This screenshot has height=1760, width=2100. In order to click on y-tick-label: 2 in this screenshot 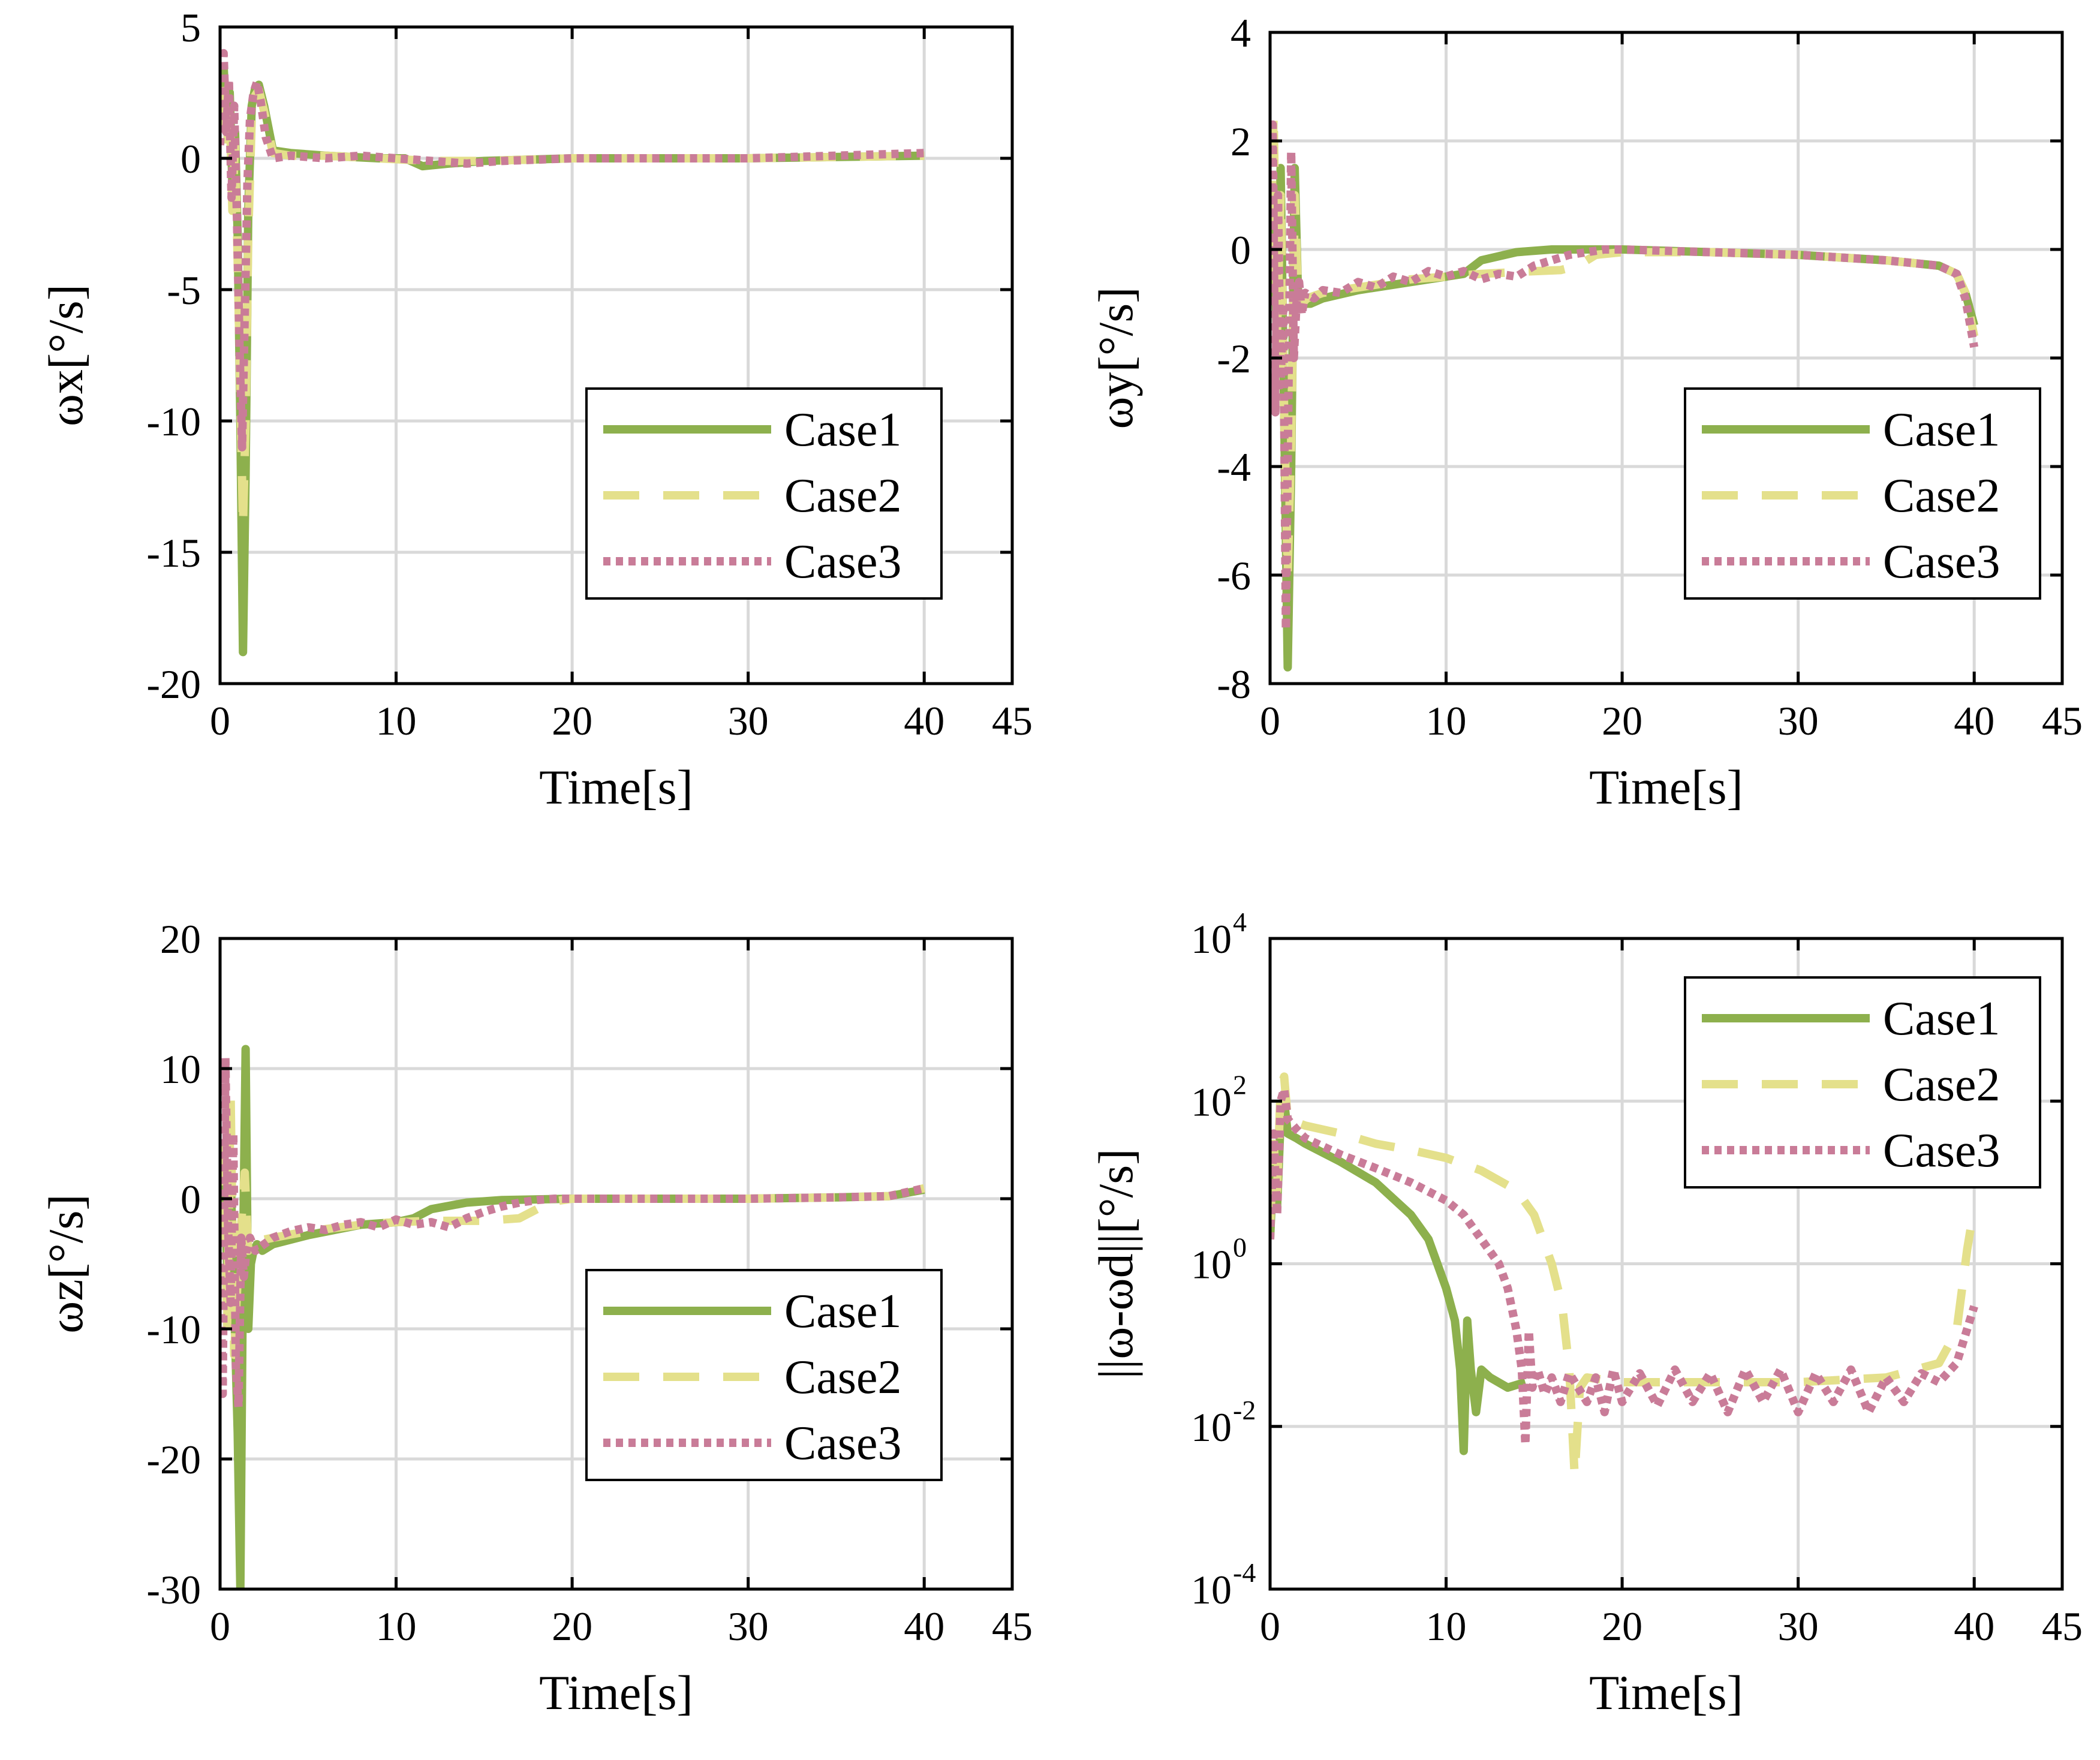, I will do `click(1240, 142)`.